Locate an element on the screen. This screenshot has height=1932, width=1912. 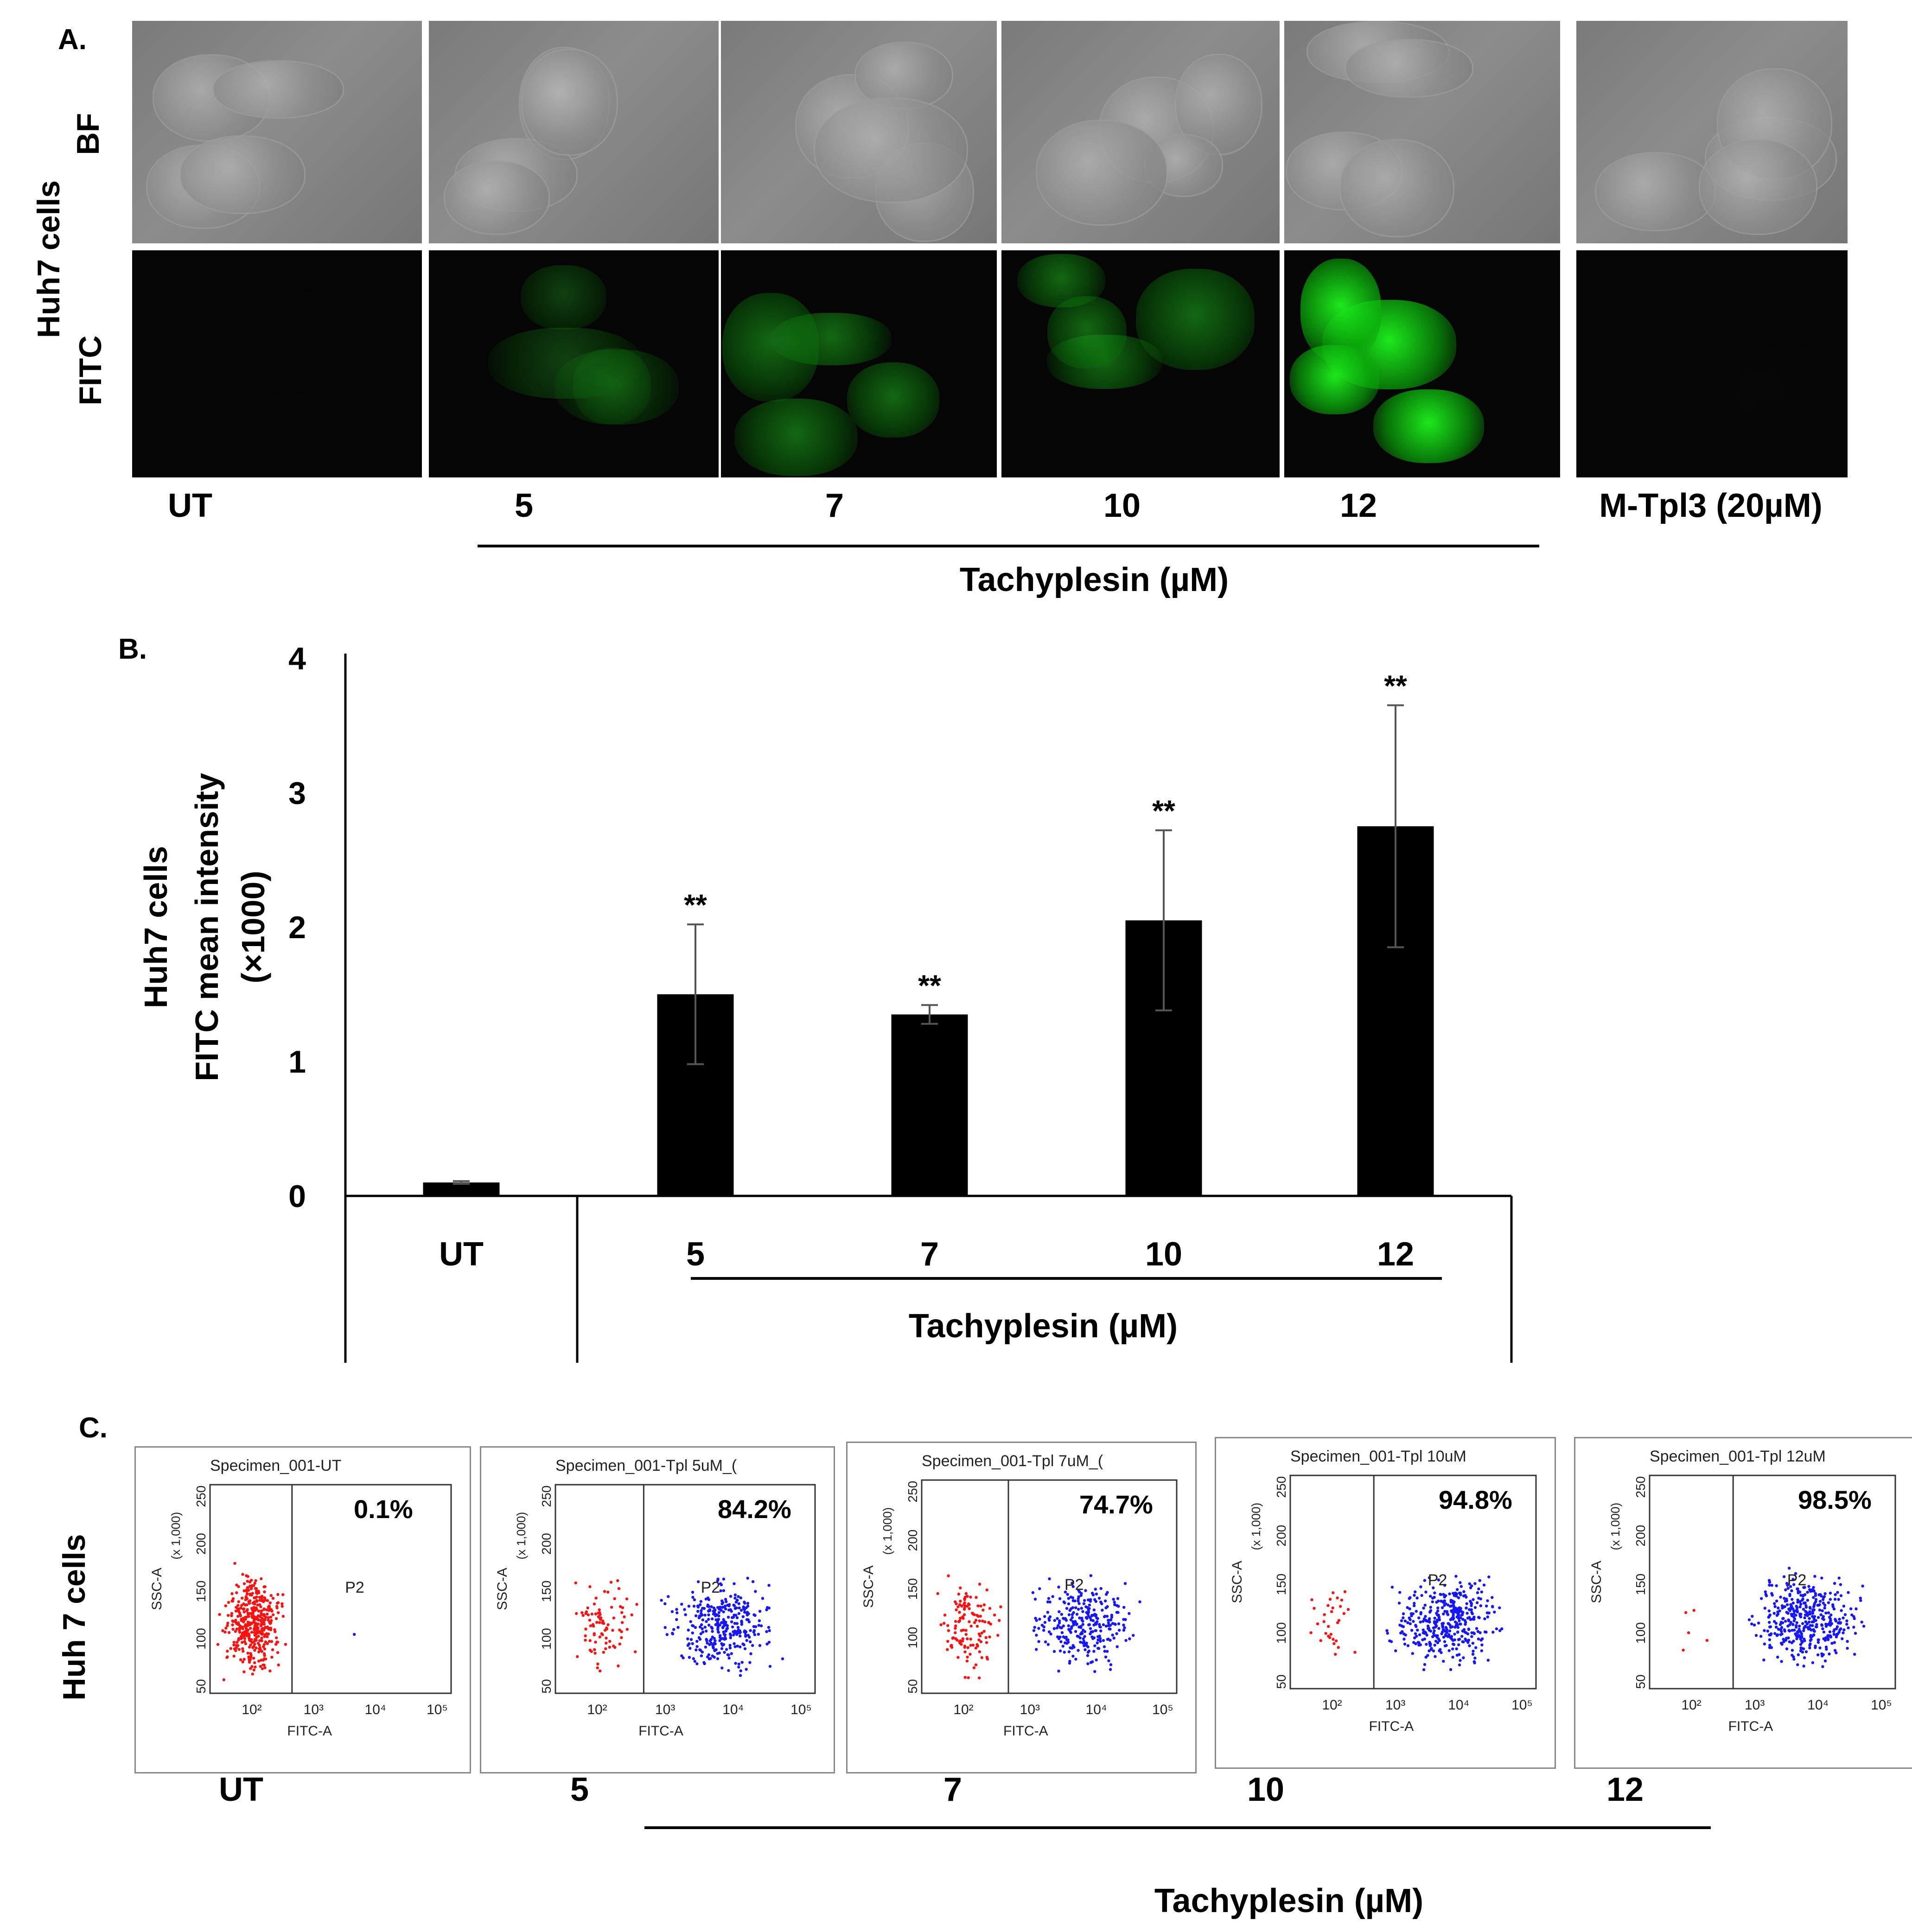
cell-shape is located at coordinates (1758, 187).